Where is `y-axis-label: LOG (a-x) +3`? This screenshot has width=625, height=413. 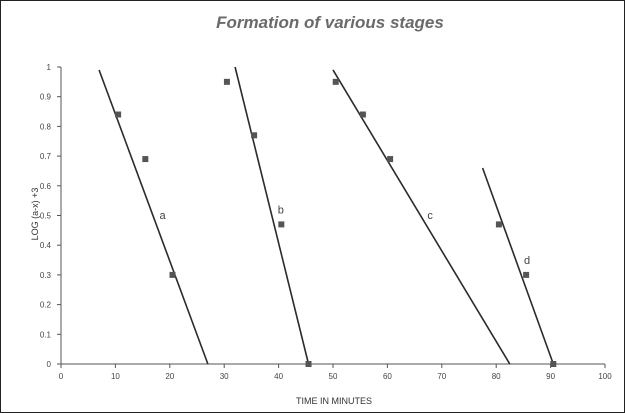 y-axis-label: LOG (a-x) +3 is located at coordinates (35, 214).